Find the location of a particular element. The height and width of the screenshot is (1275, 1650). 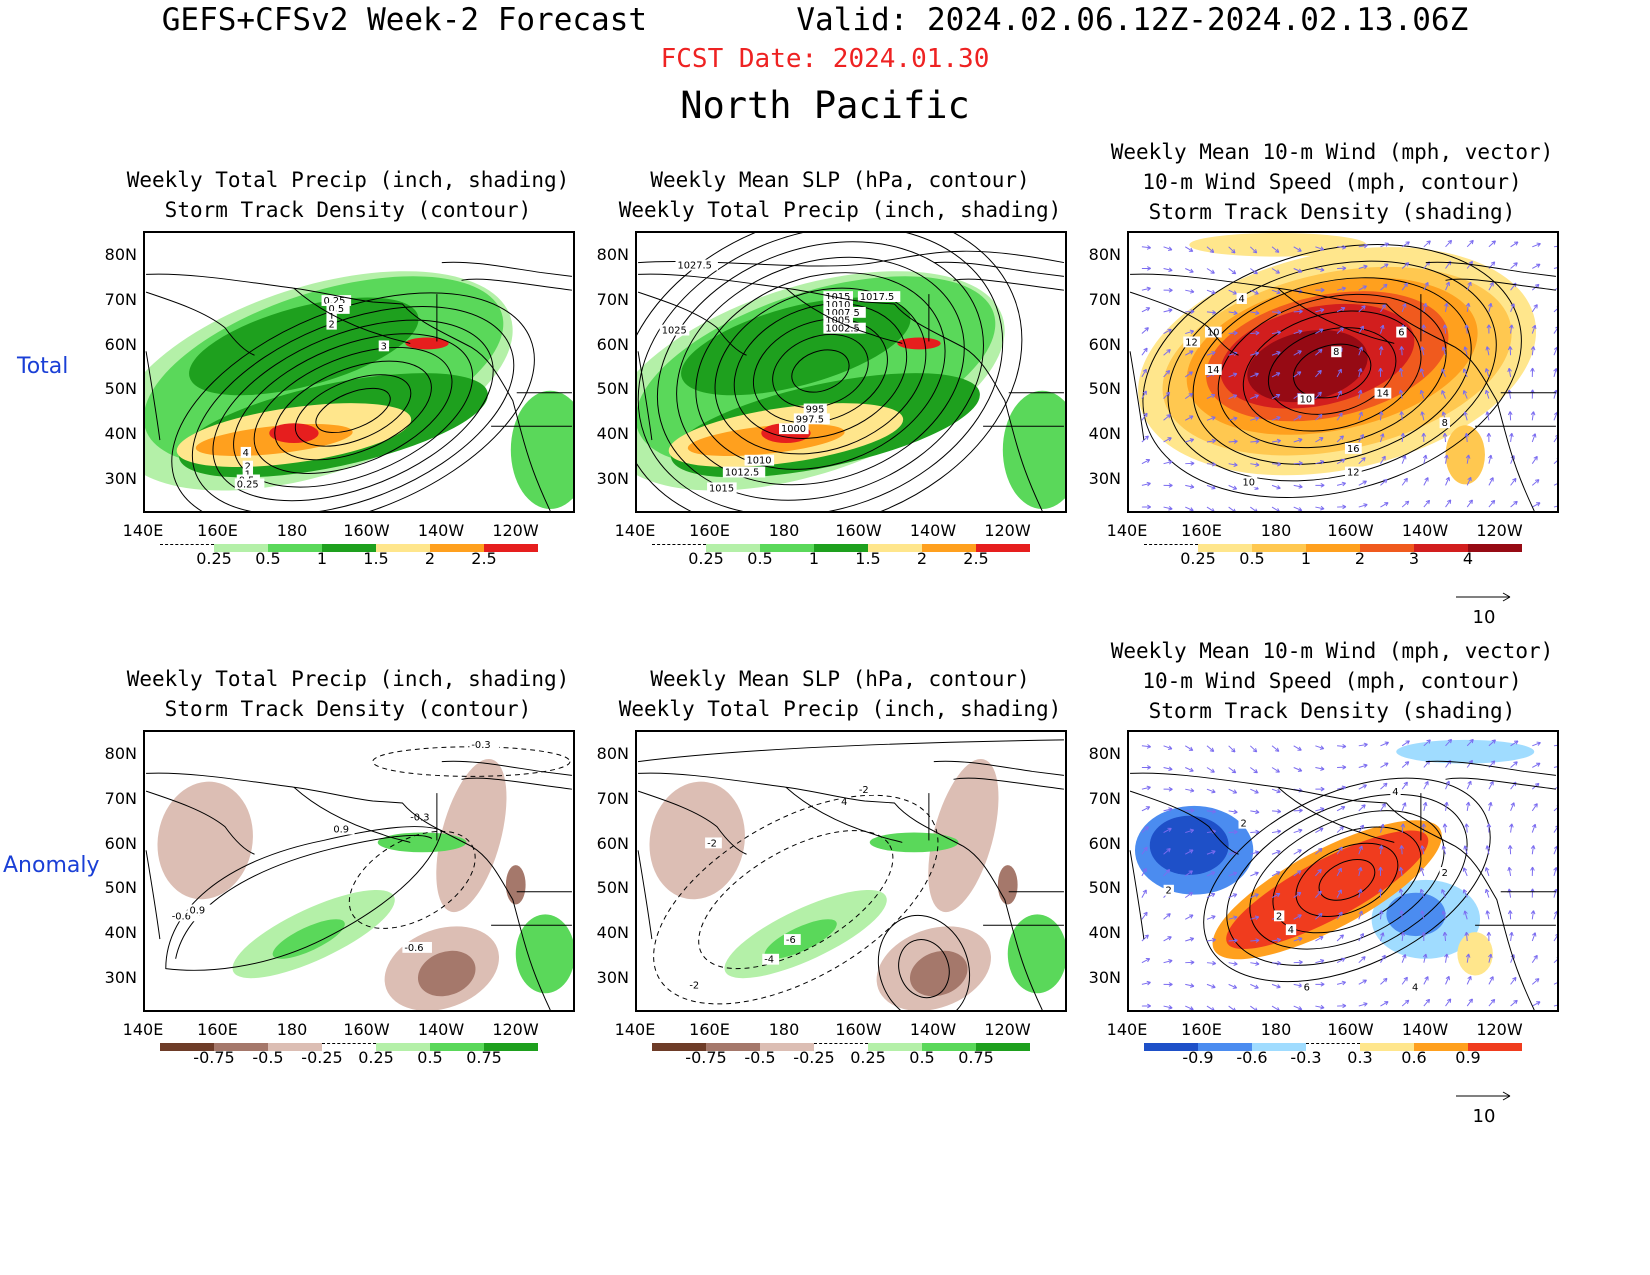

storm-anom-shade is located at coordinates (1475, 954).